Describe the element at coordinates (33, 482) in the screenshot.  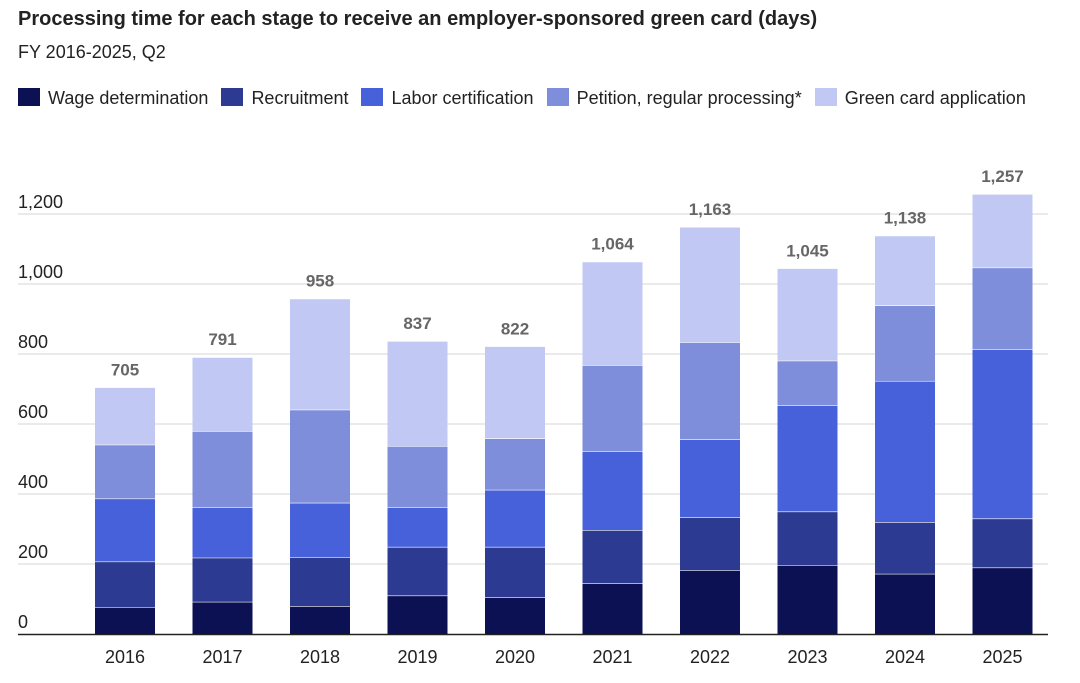
I see `y-tick-label: 400` at that location.